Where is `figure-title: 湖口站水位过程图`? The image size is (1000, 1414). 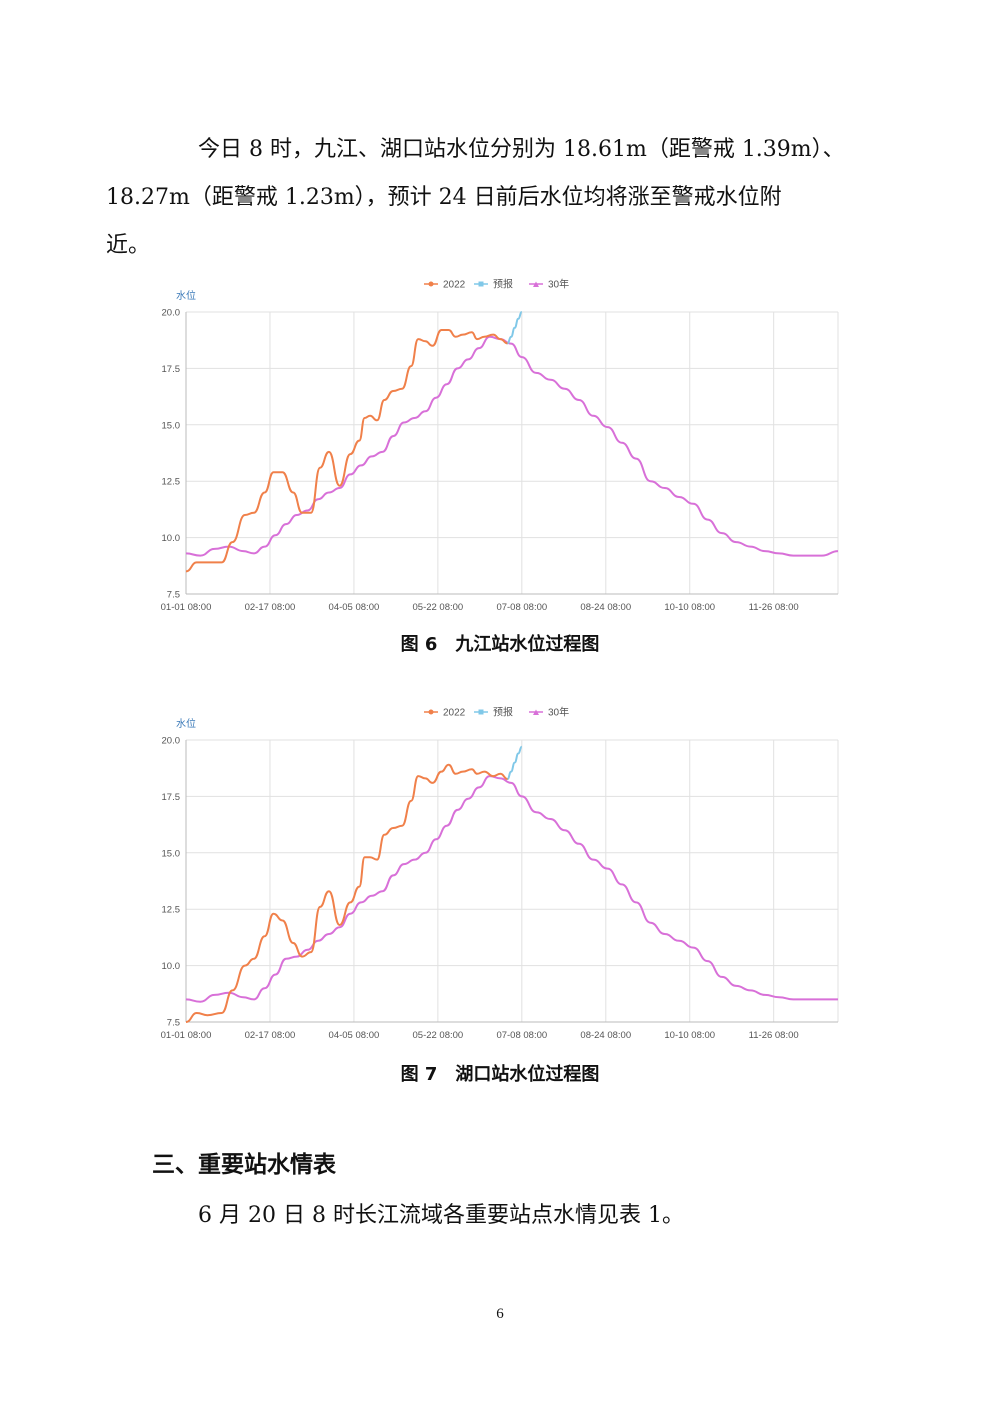
figure-title: 湖口站水位过程图 is located at coordinates (527, 1074).